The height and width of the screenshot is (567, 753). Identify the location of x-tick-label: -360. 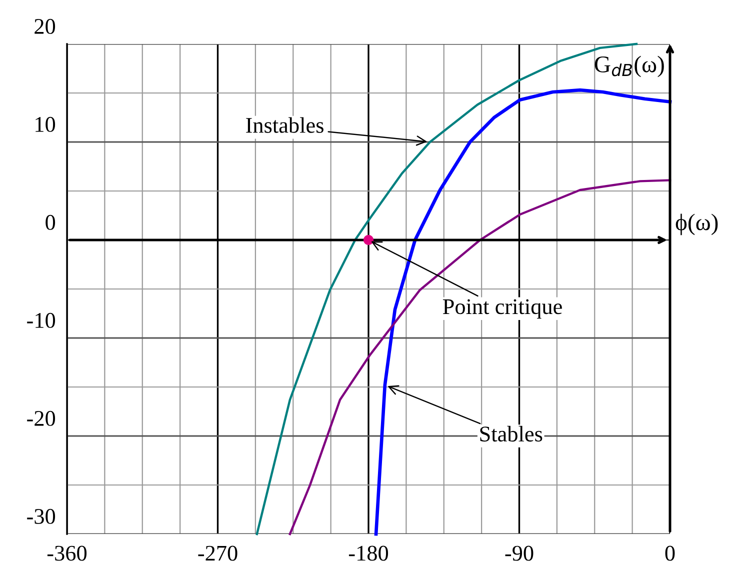
(67, 553).